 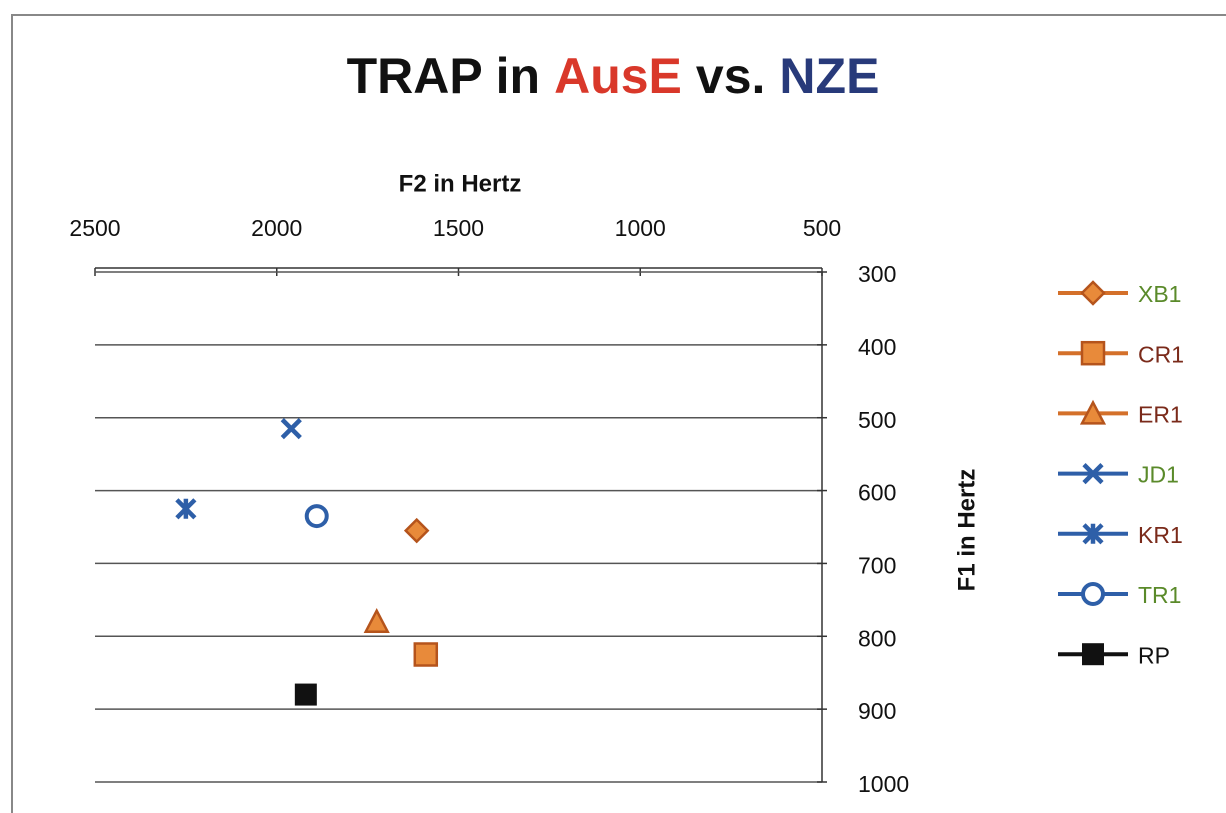 What do you see at coordinates (966, 530) in the screenshot?
I see `y-axis-label: F1 in Hertz` at bounding box center [966, 530].